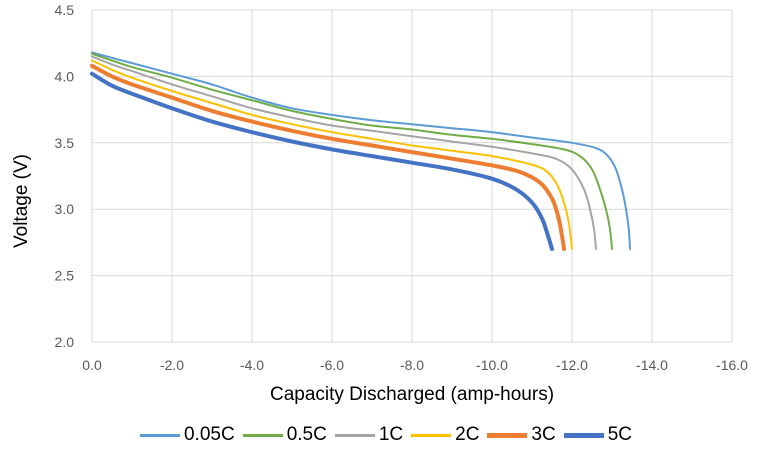 The height and width of the screenshot is (464, 772). What do you see at coordinates (172, 365) in the screenshot?
I see `x-tick-label: -2.0` at bounding box center [172, 365].